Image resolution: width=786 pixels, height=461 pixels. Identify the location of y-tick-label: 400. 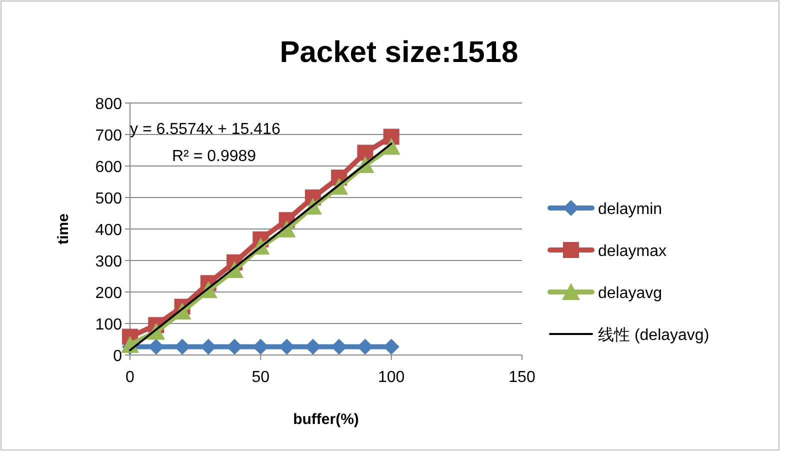
(108, 230).